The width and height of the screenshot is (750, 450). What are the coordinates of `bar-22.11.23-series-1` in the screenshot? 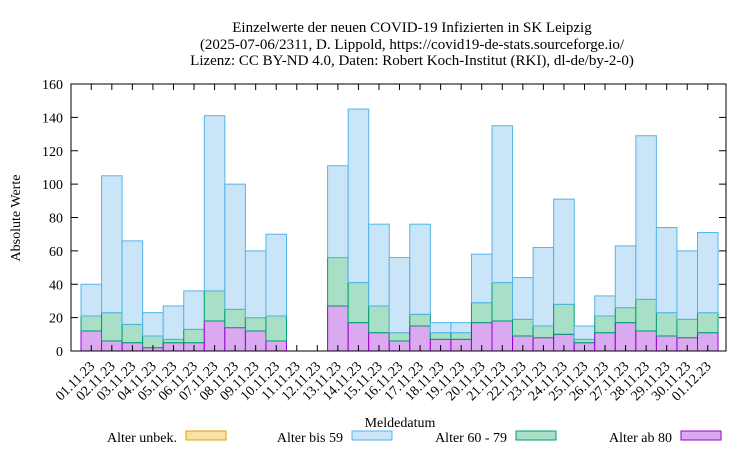 It's located at (523, 327).